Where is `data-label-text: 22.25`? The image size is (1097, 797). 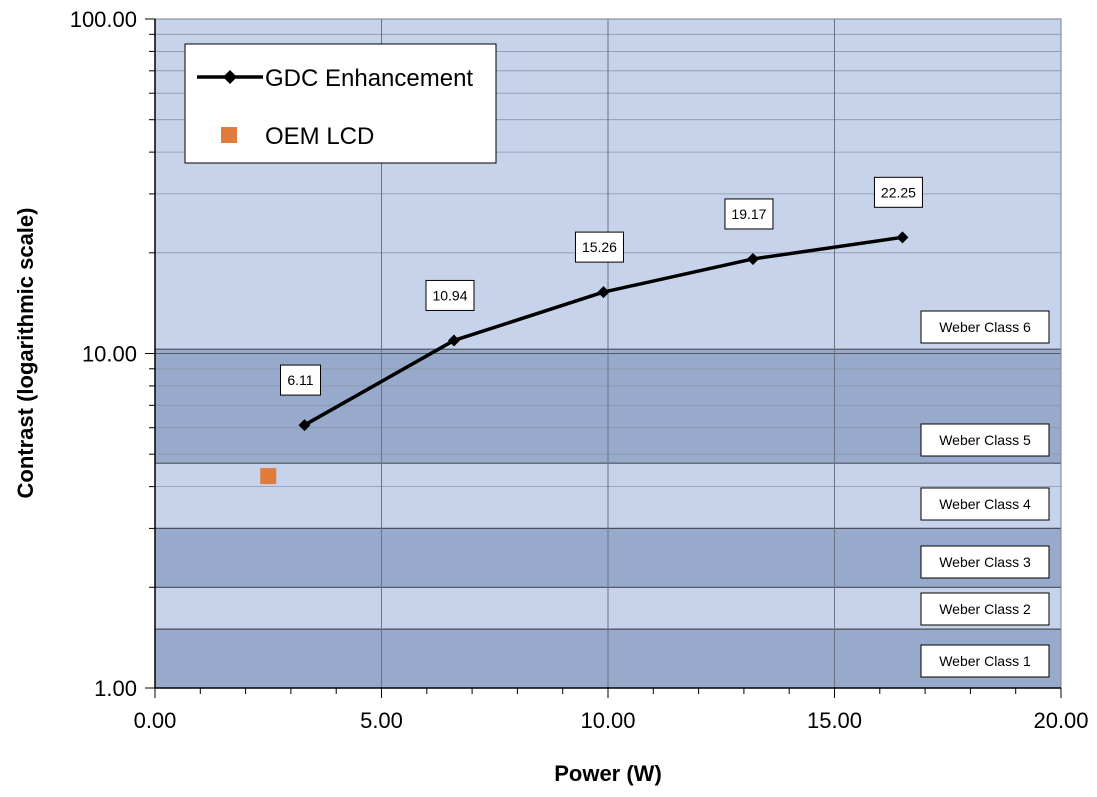
data-label-text: 22.25 is located at coordinates (898, 192).